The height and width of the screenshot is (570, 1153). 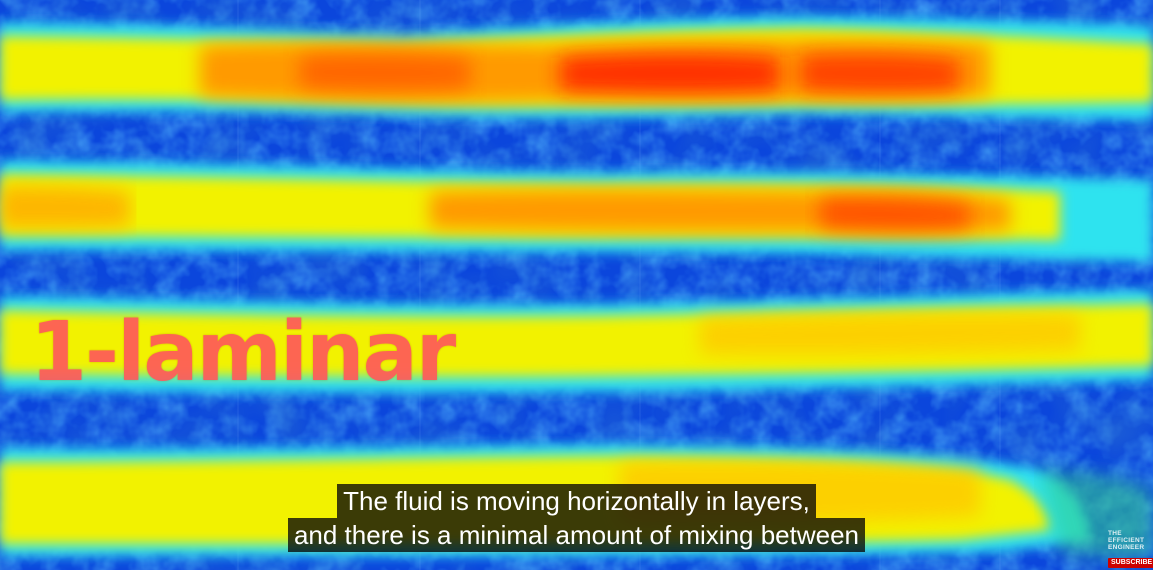 What do you see at coordinates (243, 352) in the screenshot?
I see `overlay-title-text: 1-laminar` at bounding box center [243, 352].